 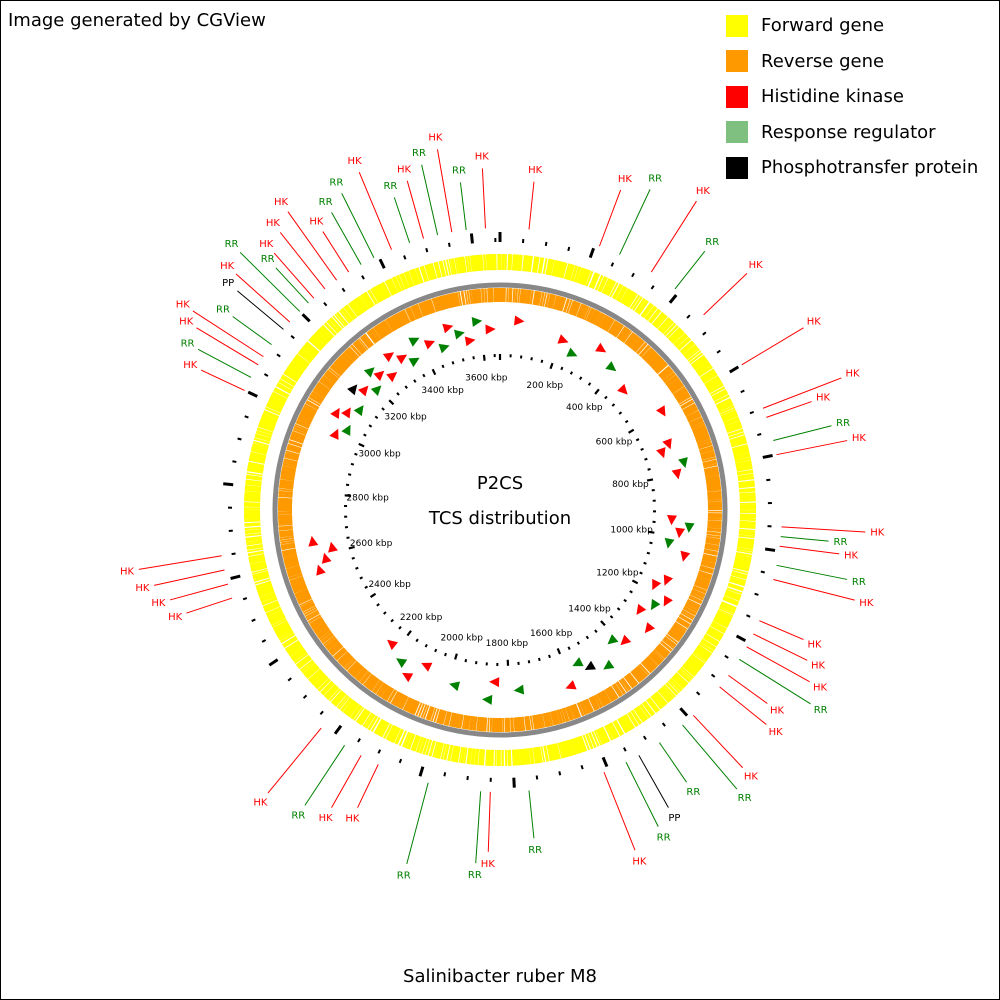 What do you see at coordinates (848, 132) in the screenshot?
I see `legend-label: Response regulator` at bounding box center [848, 132].